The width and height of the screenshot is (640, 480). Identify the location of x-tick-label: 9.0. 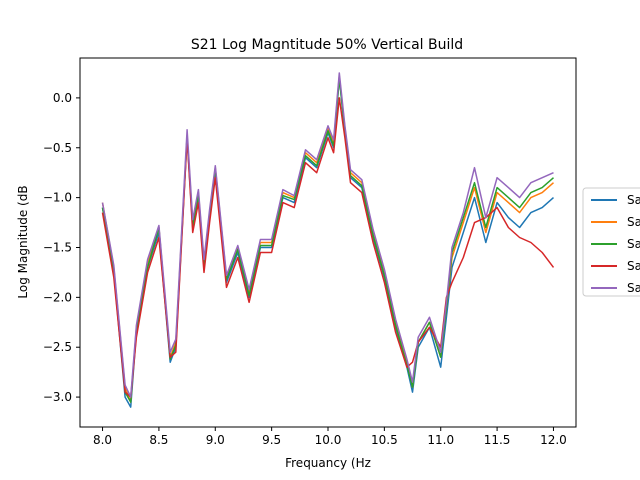
(215, 440).